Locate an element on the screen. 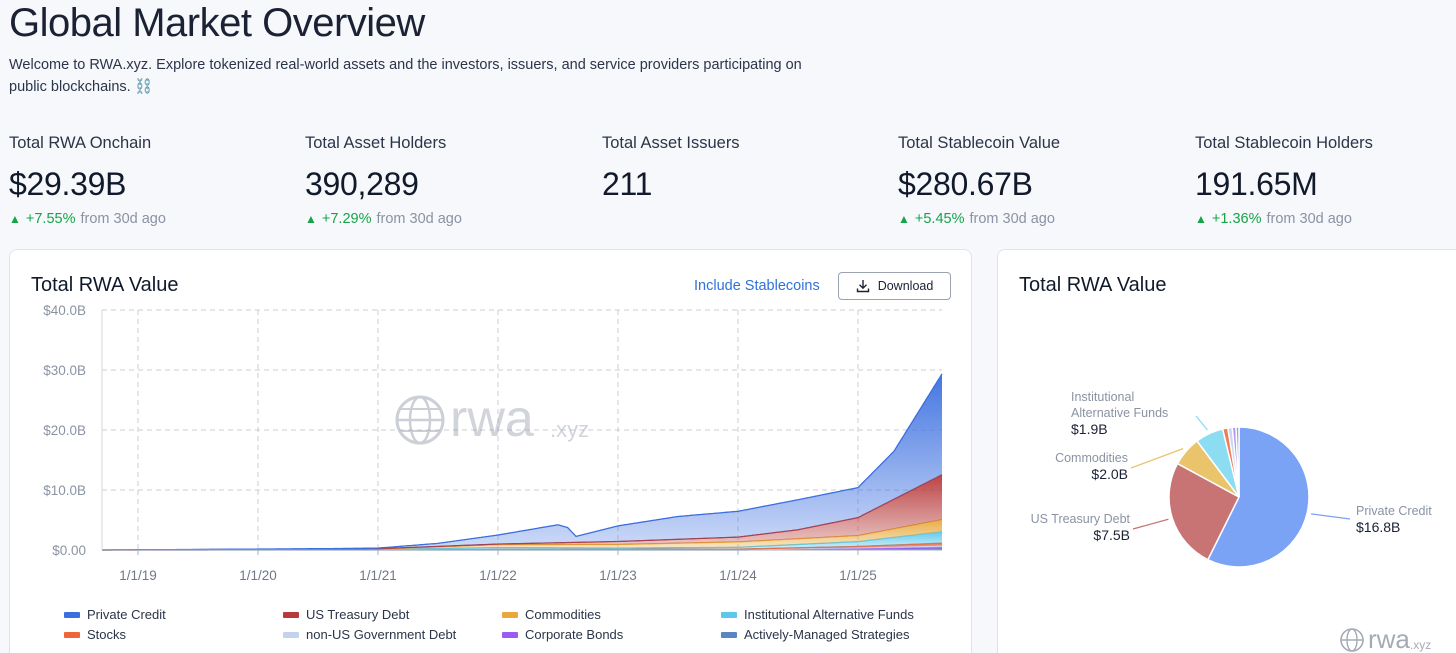  legend-item-private-credit: Private Credit is located at coordinates (173, 615).